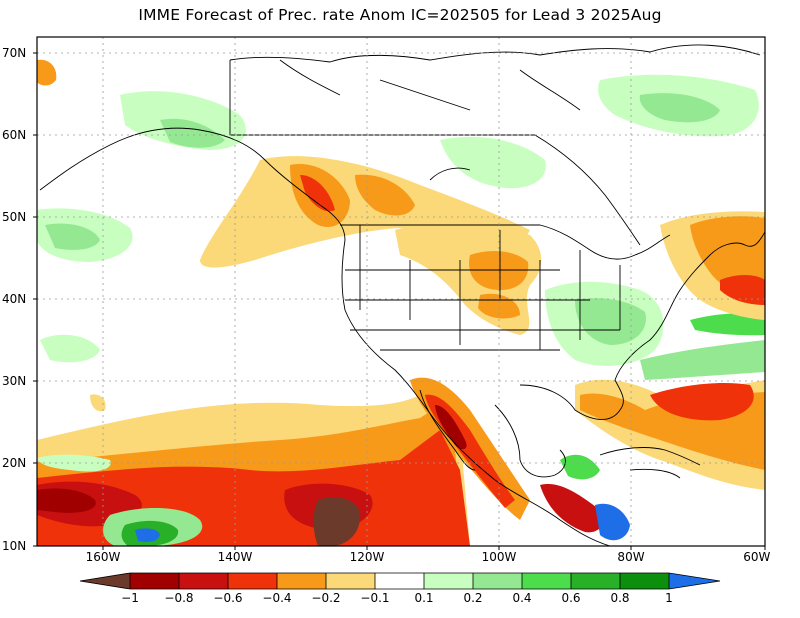 This screenshot has height=618, width=800. What do you see at coordinates (367, 557) in the screenshot?
I see `lon-label: 120W` at bounding box center [367, 557].